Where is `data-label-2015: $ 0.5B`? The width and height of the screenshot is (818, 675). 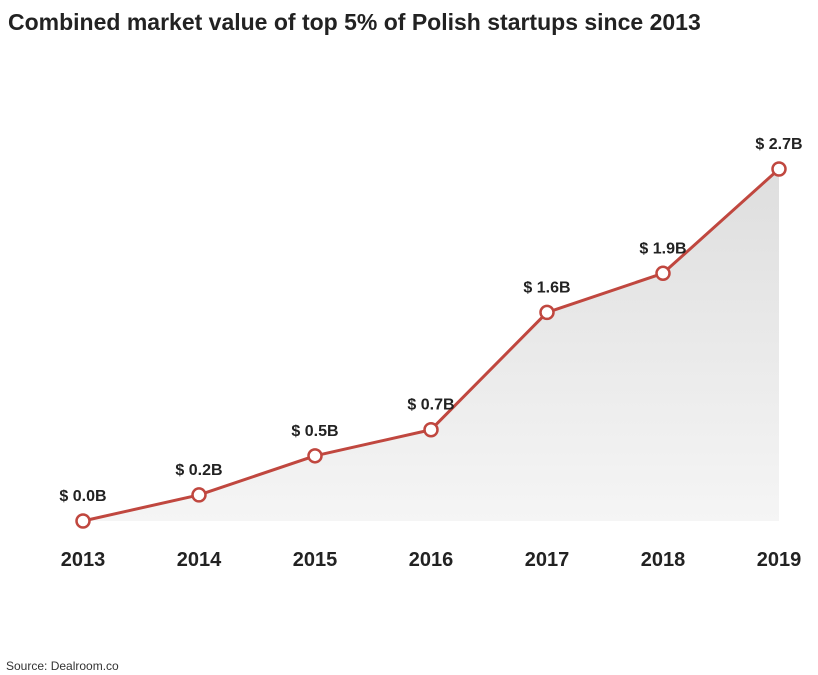
data-label-2015: $ 0.5B is located at coordinates (314, 431).